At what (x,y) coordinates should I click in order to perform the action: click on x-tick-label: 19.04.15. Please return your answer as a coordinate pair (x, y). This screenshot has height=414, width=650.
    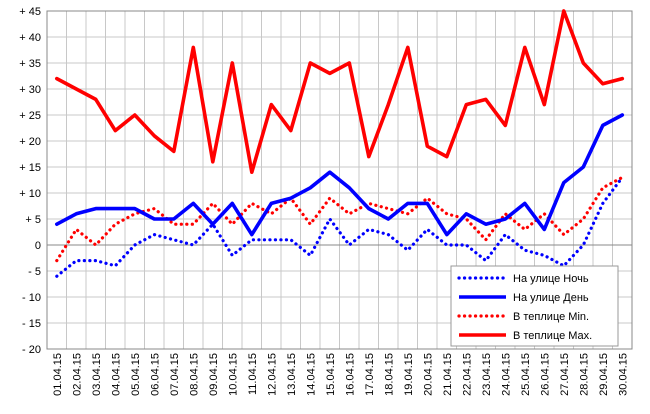
    Looking at the image, I should click on (409, 374).